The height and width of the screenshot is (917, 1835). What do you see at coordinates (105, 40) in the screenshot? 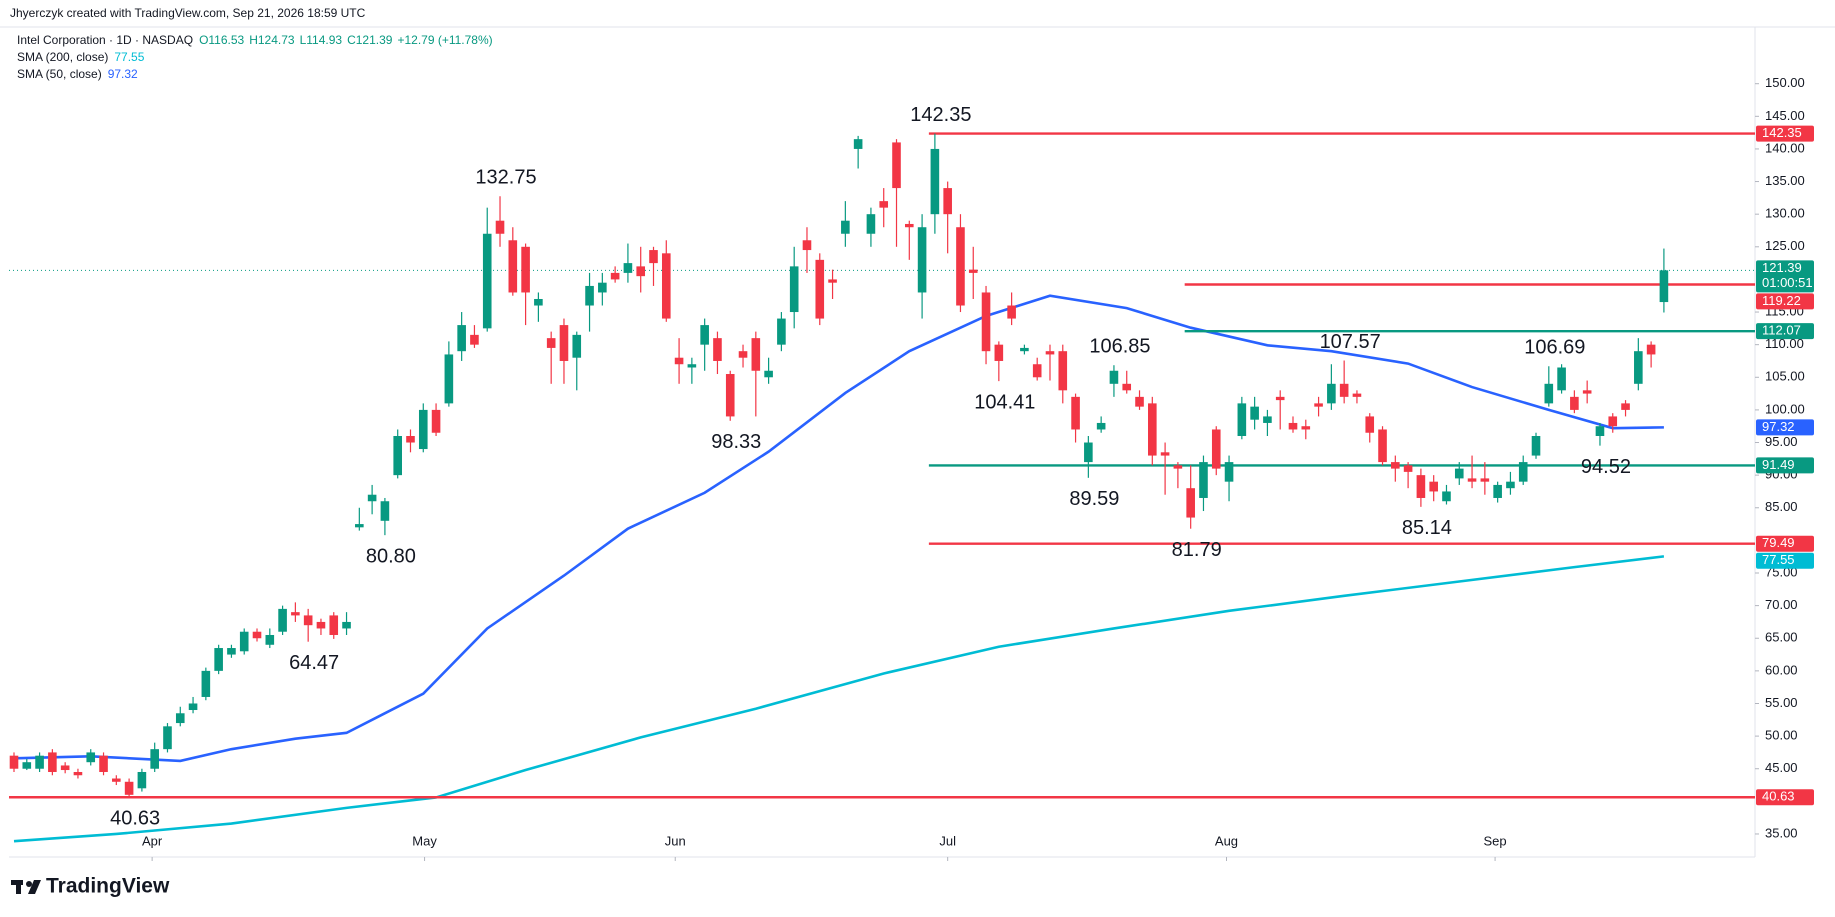
I see `symbol: Intel Corporation · 1D · NASDAQ` at bounding box center [105, 40].